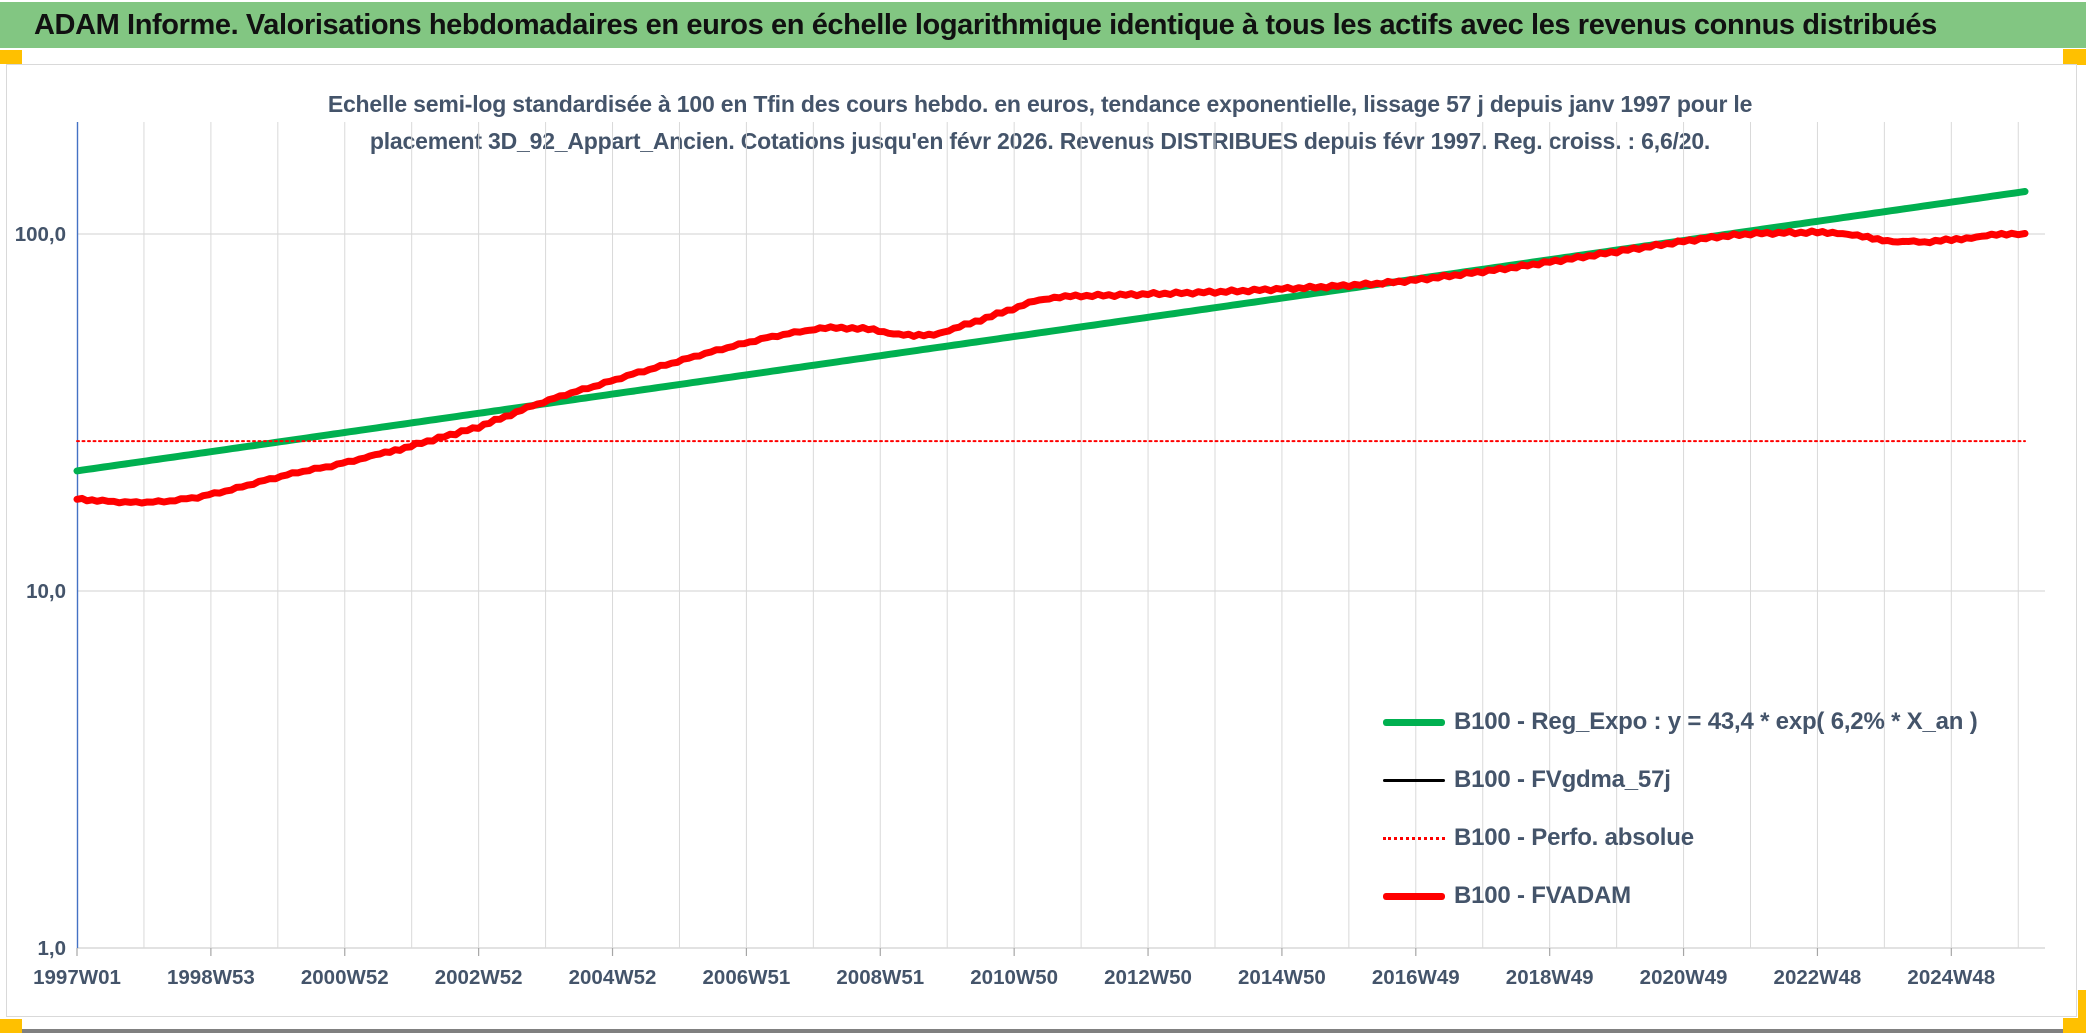 The width and height of the screenshot is (2086, 1033). I want to click on x-axis-label: 2024W48, so click(1951, 977).